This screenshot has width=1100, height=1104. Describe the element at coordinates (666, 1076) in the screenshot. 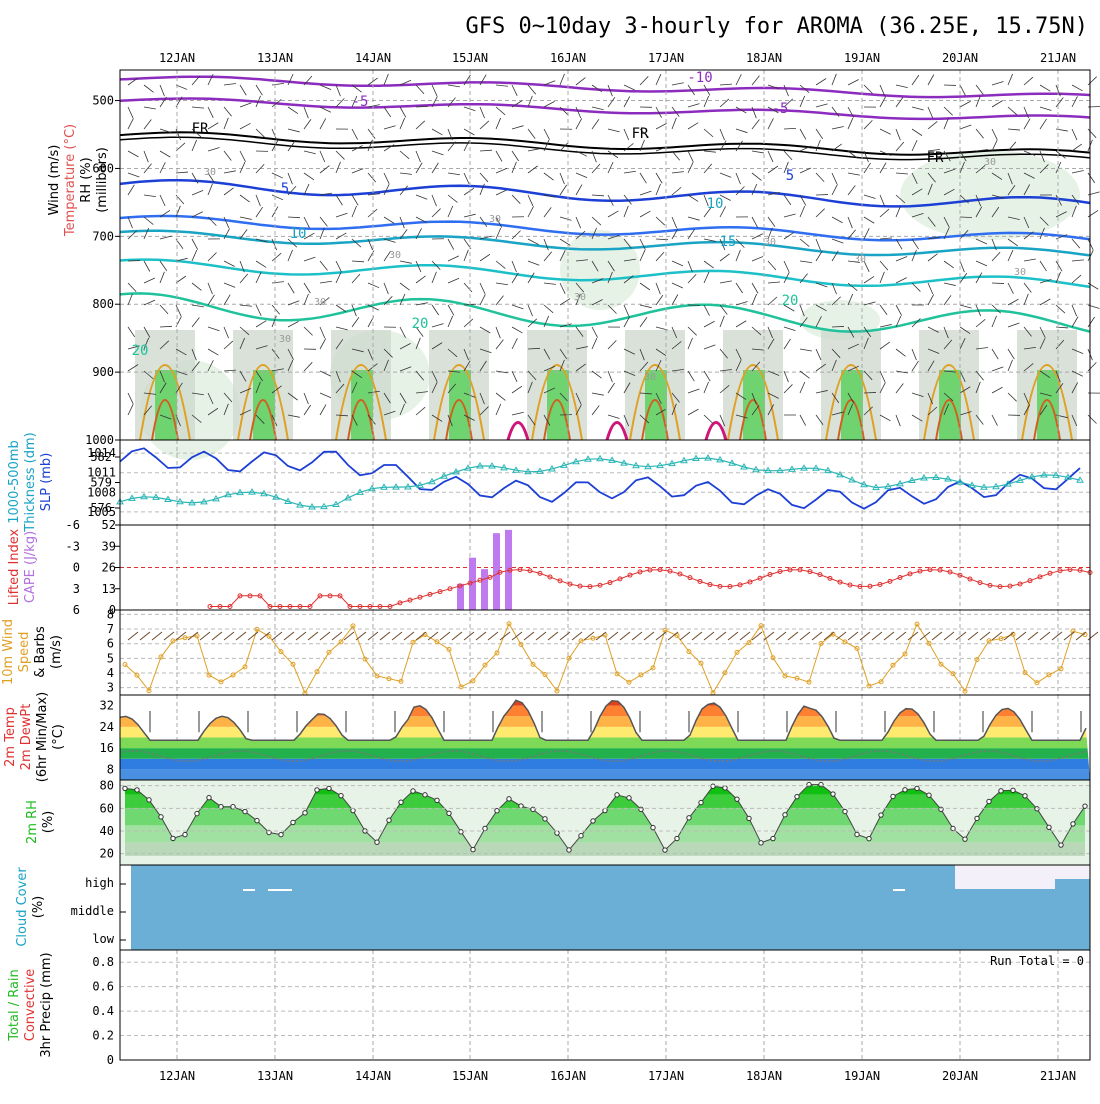

I see `date-label-bottom: 17JAN` at that location.